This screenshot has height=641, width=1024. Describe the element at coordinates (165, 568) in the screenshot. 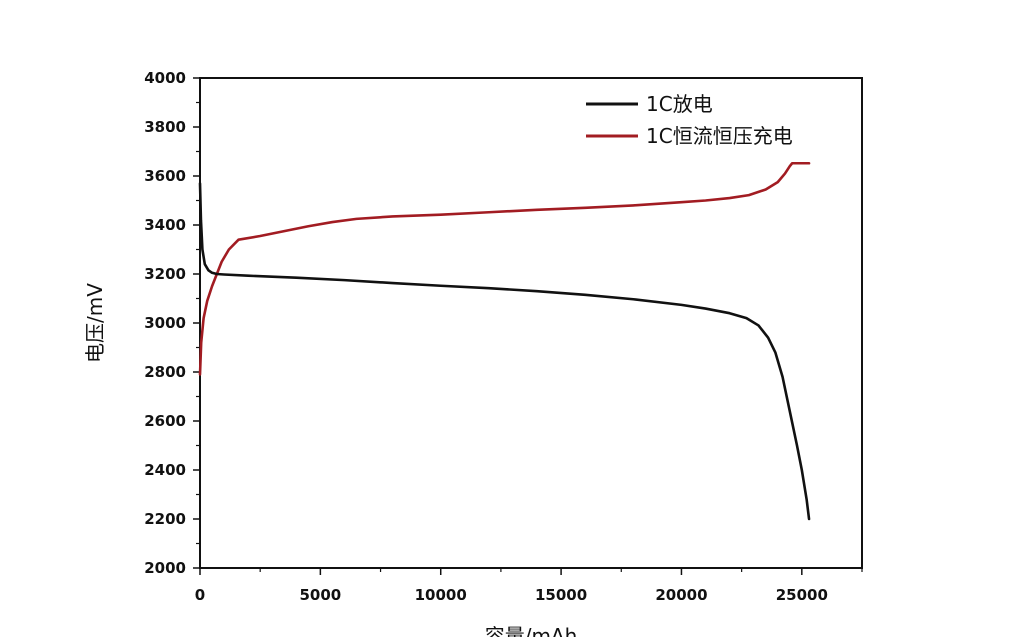

I see `y-tick-label: 2000` at that location.